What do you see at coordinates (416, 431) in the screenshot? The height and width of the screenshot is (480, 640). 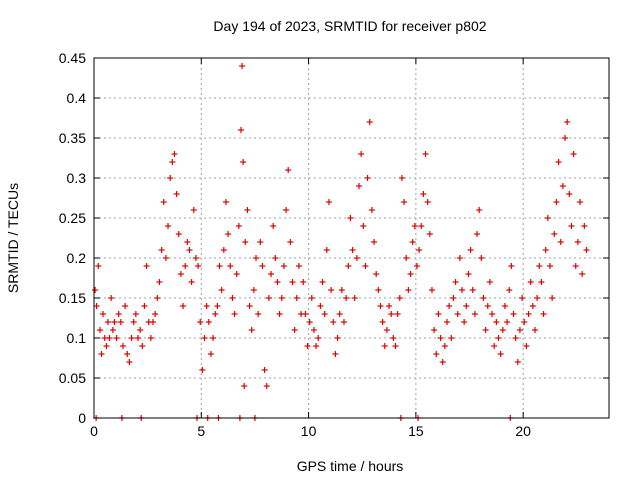 I see `x-tick-label: 15` at bounding box center [416, 431].